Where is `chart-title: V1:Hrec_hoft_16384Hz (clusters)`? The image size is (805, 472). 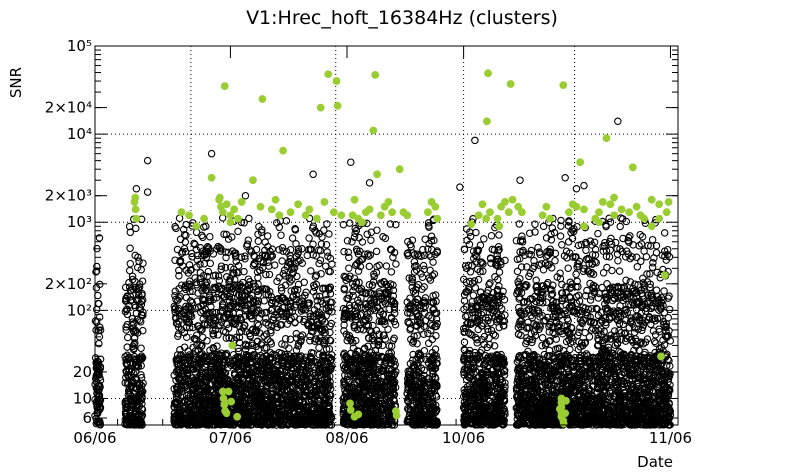 chart-title: V1:Hrec_hoft_16384Hz (clusters) is located at coordinates (402, 18).